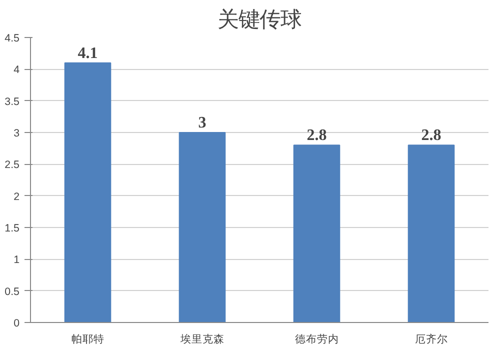 The width and height of the screenshot is (500, 362). I want to click on y-tick-label: 2, so click(17, 196).